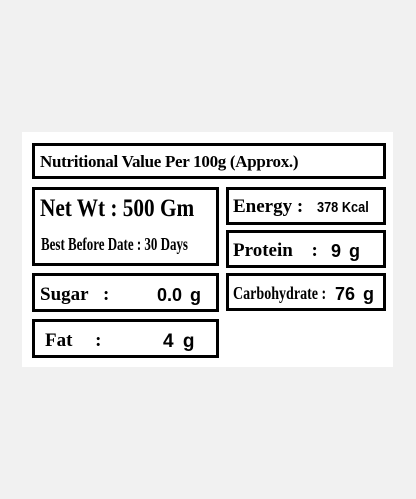  I want to click on protein-box: Protein : 9 g, so click(306, 249).